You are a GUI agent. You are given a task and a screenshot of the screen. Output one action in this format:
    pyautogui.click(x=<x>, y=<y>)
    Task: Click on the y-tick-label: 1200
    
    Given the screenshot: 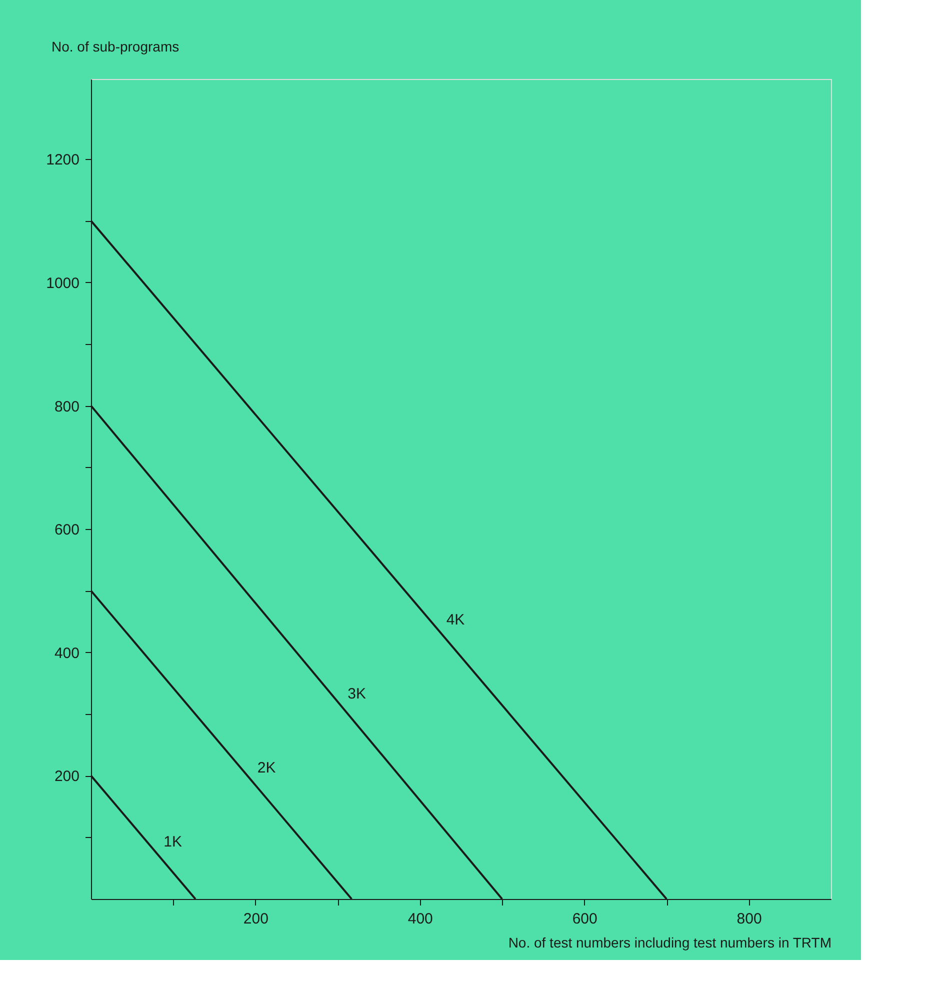 What is the action you would take?
    pyautogui.click(x=63, y=160)
    